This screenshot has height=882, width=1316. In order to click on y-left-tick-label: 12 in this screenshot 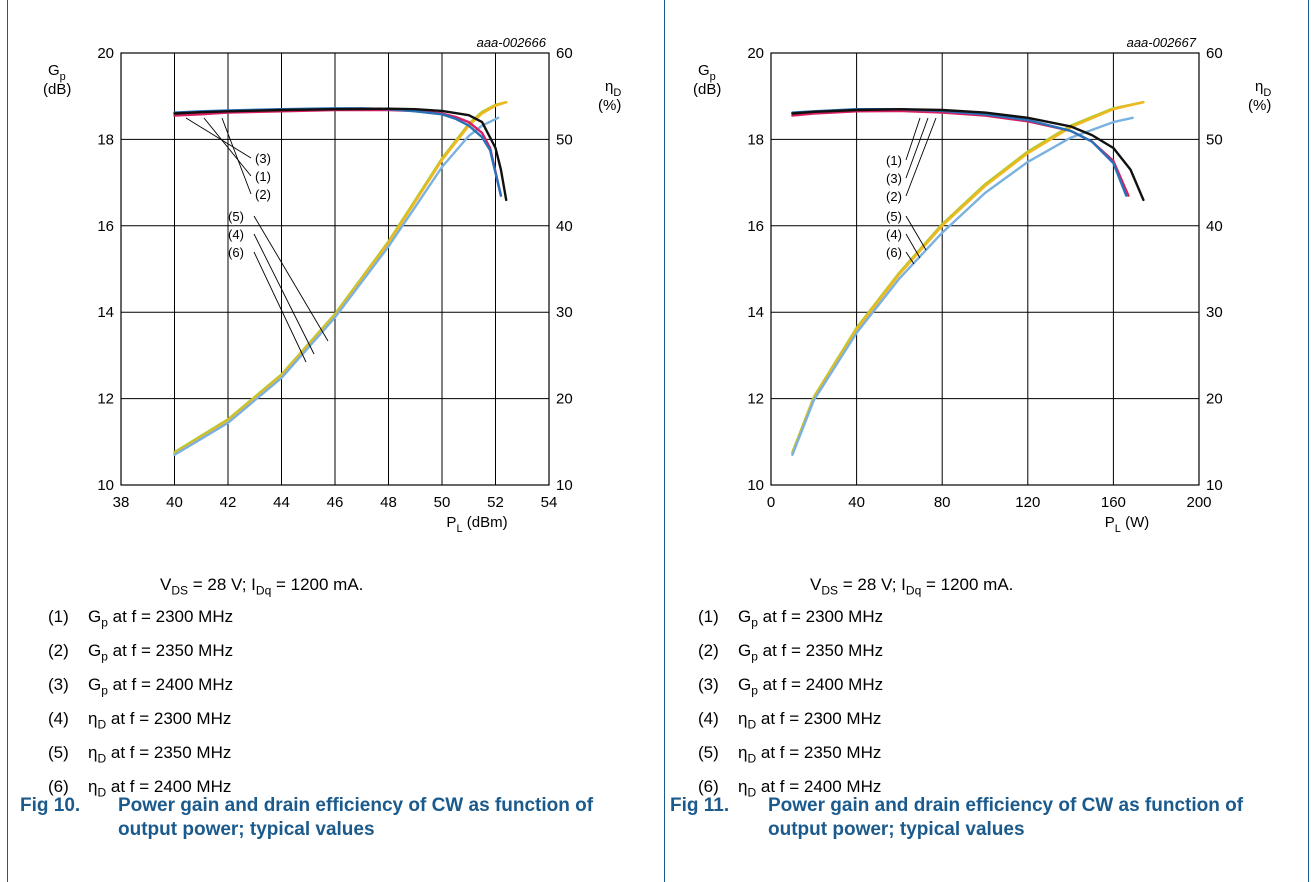, I will do `click(755, 399)`.